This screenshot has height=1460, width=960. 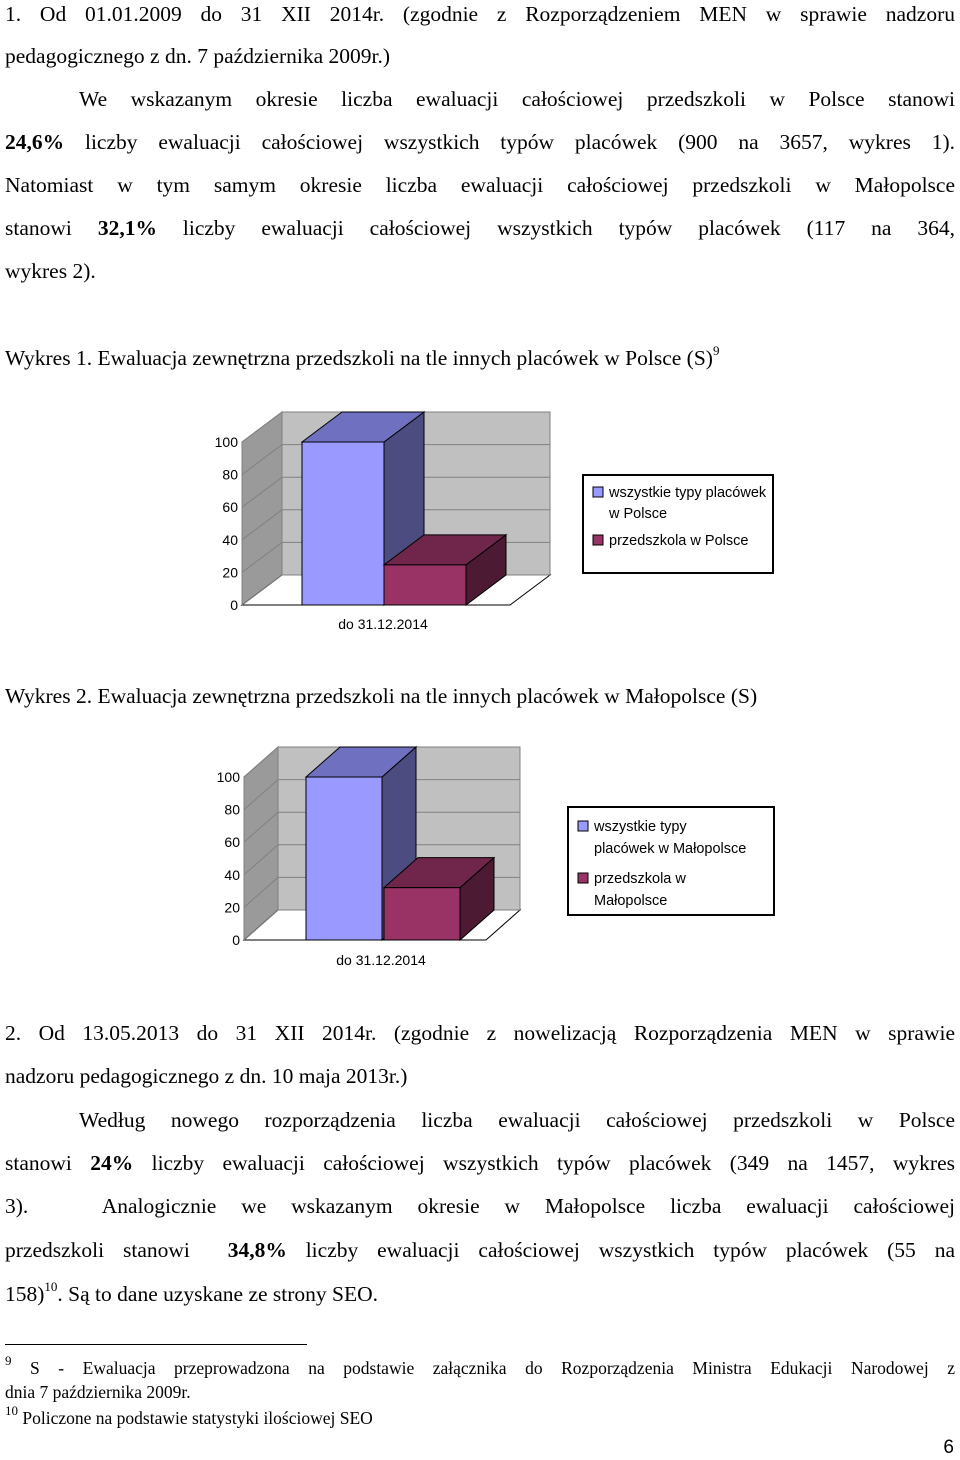 I want to click on percent-malopolska-2013: 34,8%, so click(x=257, y=1250).